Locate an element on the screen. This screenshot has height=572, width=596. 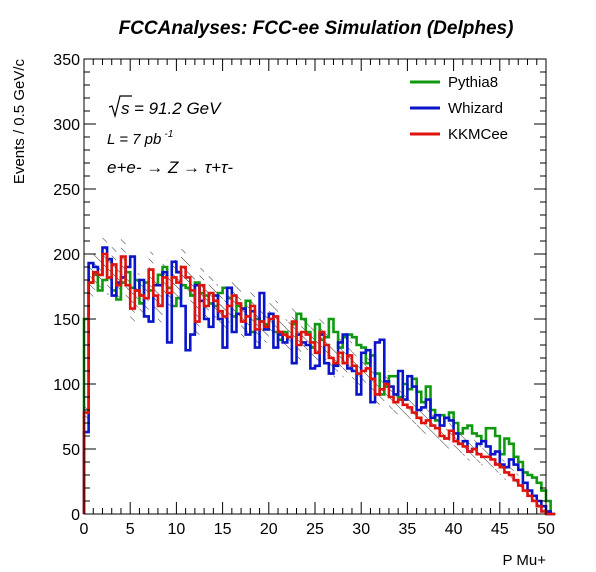
y-tick-label: 0 is located at coordinates (75, 515).